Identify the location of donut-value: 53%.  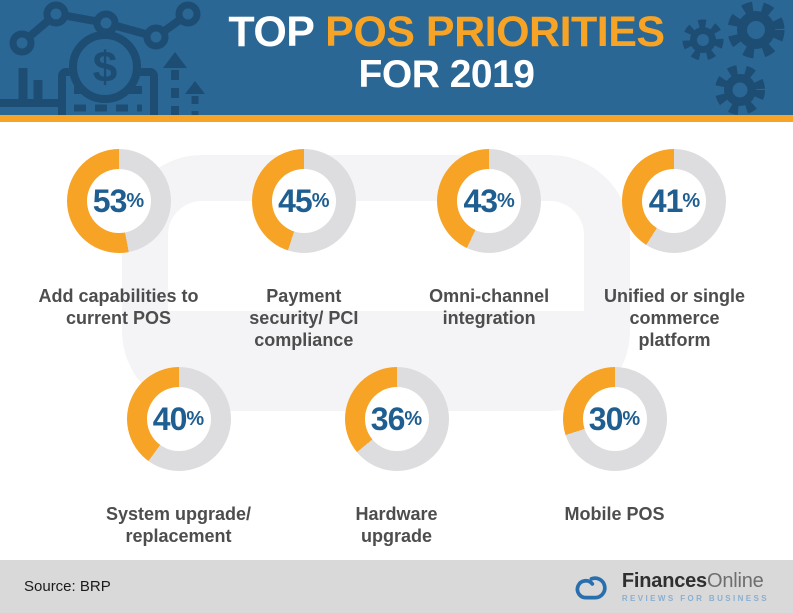
(118, 201).